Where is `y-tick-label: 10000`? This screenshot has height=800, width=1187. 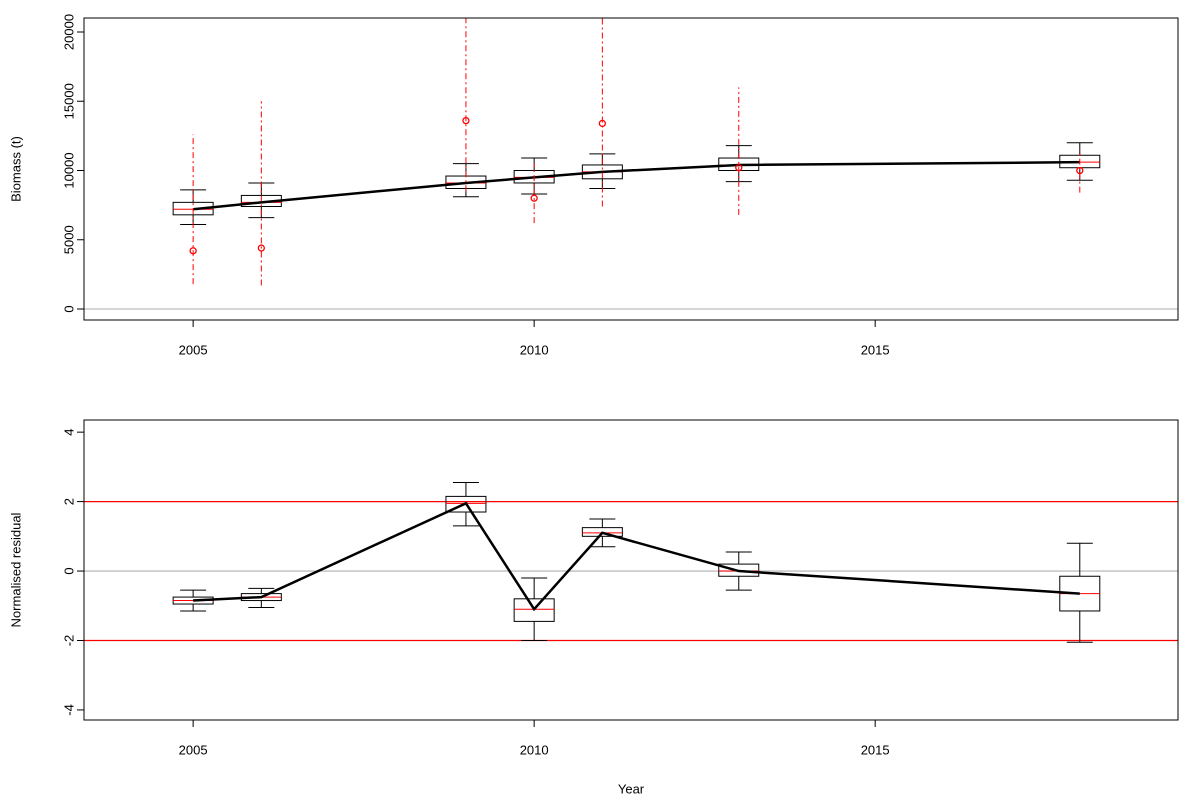 y-tick-label: 10000 is located at coordinates (68, 170).